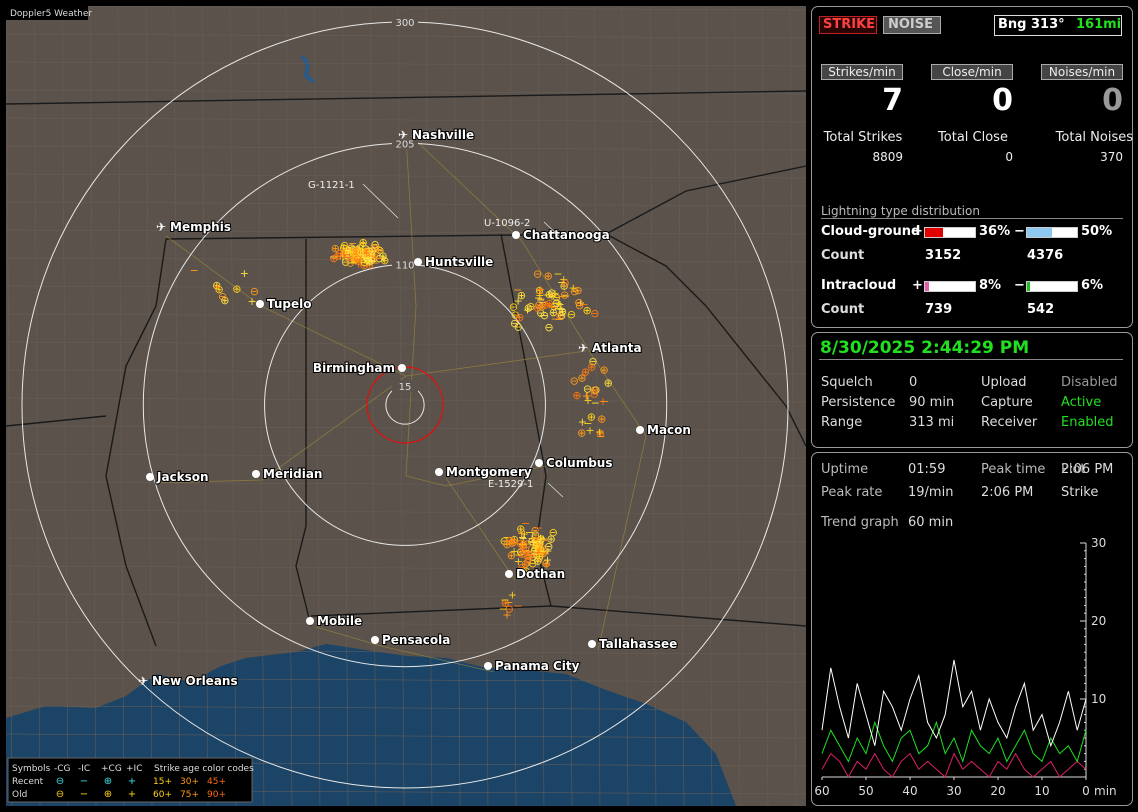 This screenshot has width=1138, height=812. What do you see at coordinates (195, 681) in the screenshot?
I see `city-label: New Orleans` at bounding box center [195, 681].